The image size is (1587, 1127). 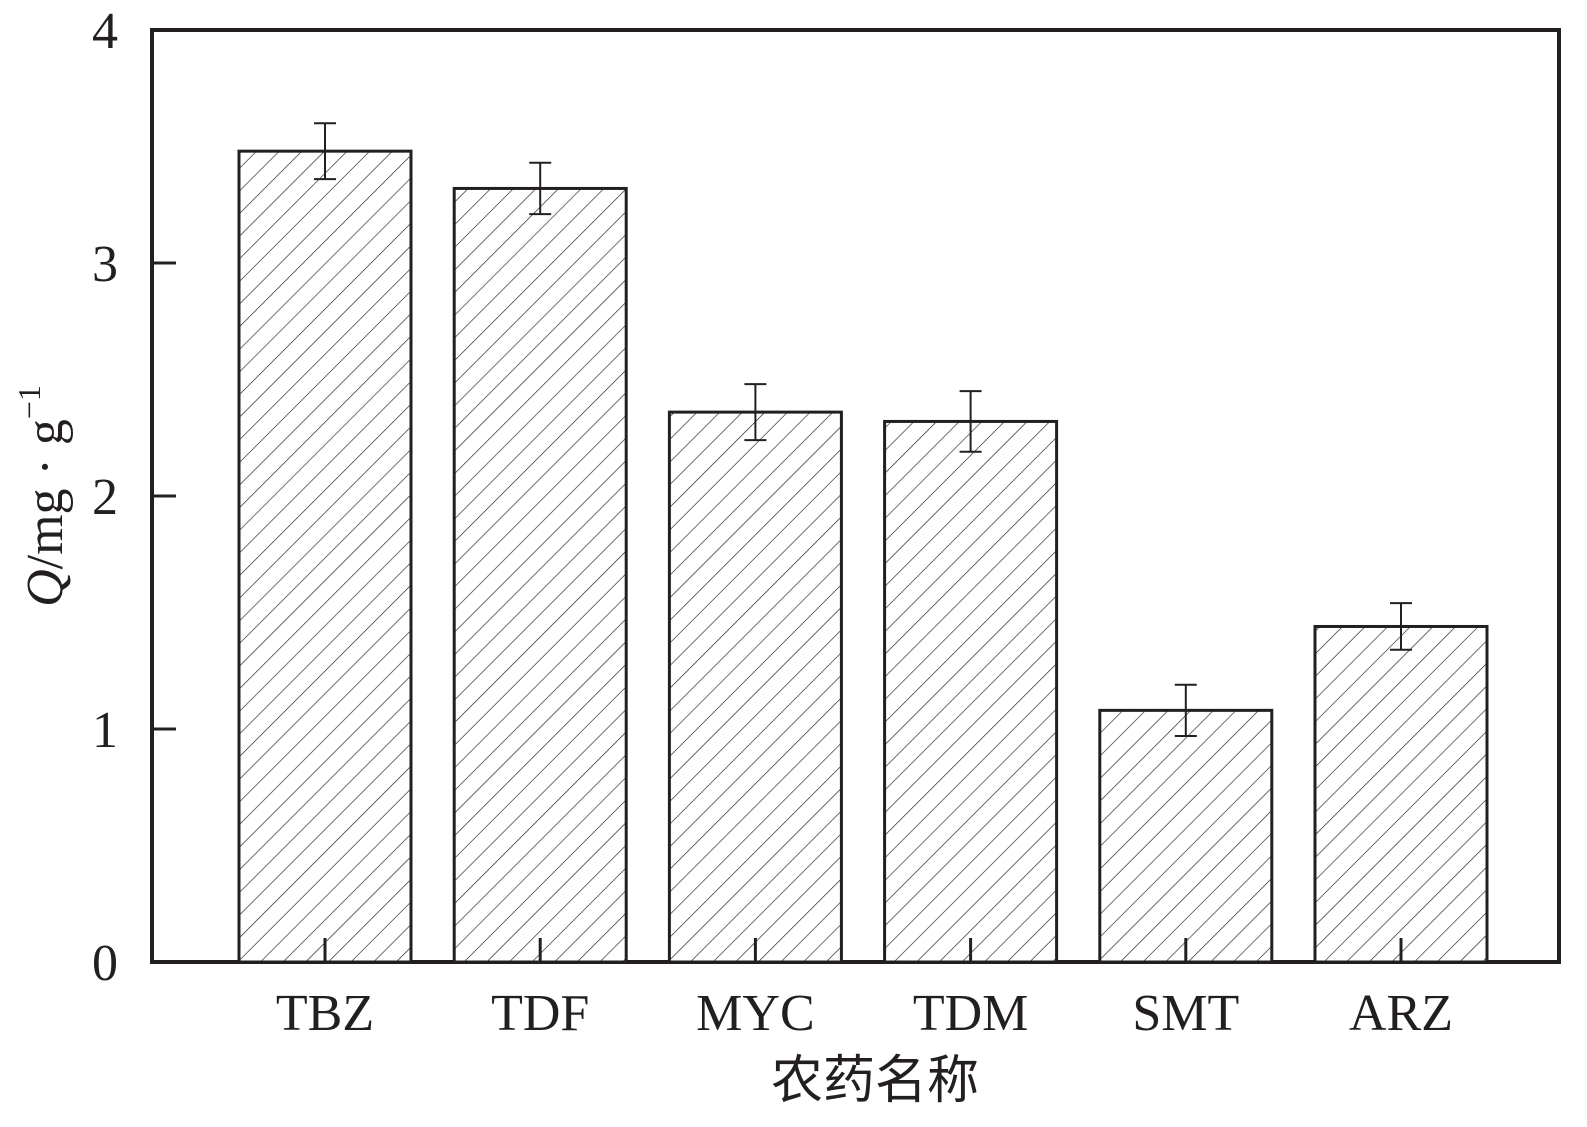 What do you see at coordinates (1185, 1013) in the screenshot?
I see `x-tick-label-smt: SMT` at bounding box center [1185, 1013].